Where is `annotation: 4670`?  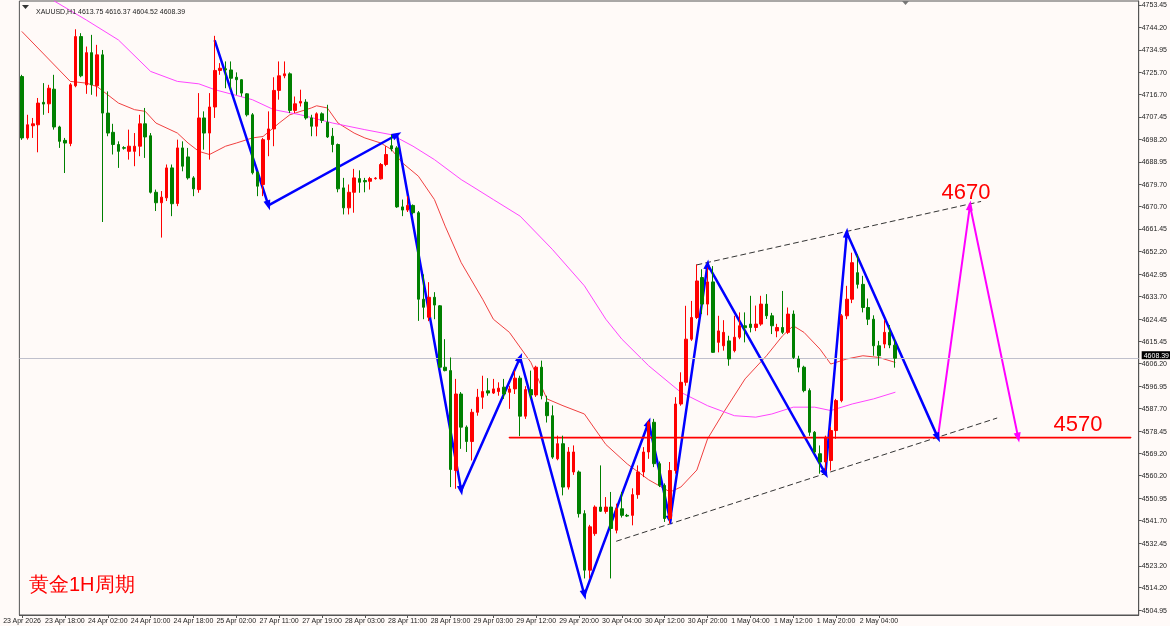
annotation: 4670 is located at coordinates (966, 191).